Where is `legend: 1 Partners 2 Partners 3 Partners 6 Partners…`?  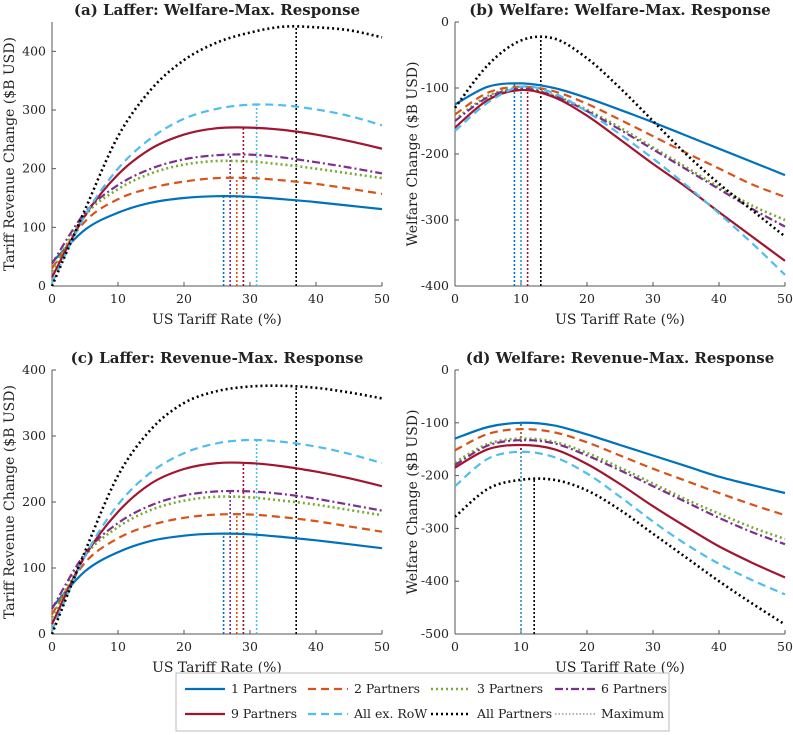
legend: 1 Partners 2 Partners 3 Partners 6 Partners… is located at coordinates (422, 702).